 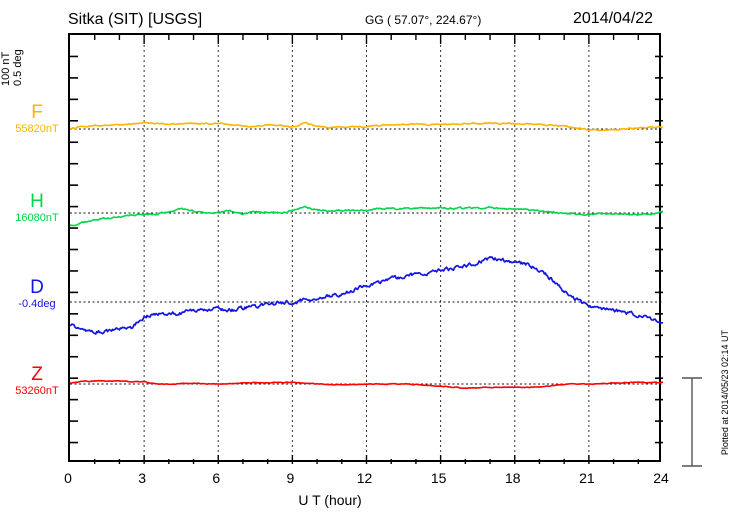 What do you see at coordinates (330, 500) in the screenshot?
I see `x-axis-title-text: U T (hour)` at bounding box center [330, 500].